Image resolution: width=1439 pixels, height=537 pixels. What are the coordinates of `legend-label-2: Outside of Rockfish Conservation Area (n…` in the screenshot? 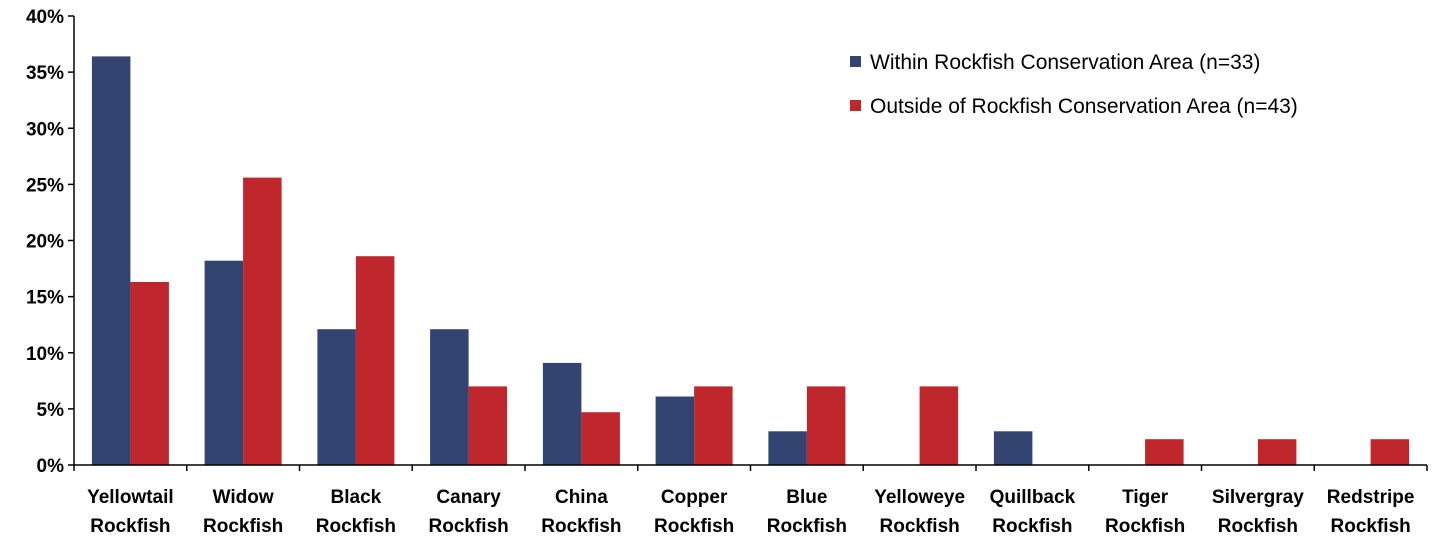 It's located at (1084, 106).